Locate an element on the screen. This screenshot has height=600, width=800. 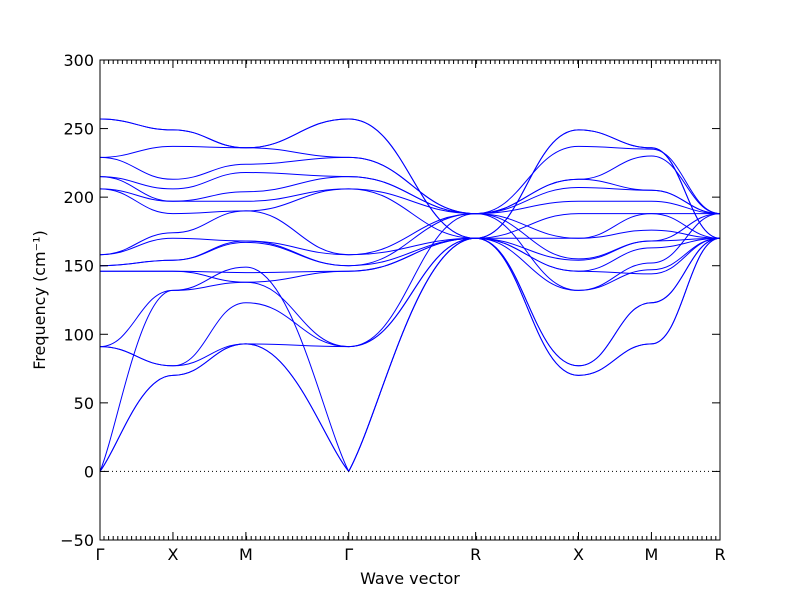
y-tick-label: 100 is located at coordinates (78, 334).